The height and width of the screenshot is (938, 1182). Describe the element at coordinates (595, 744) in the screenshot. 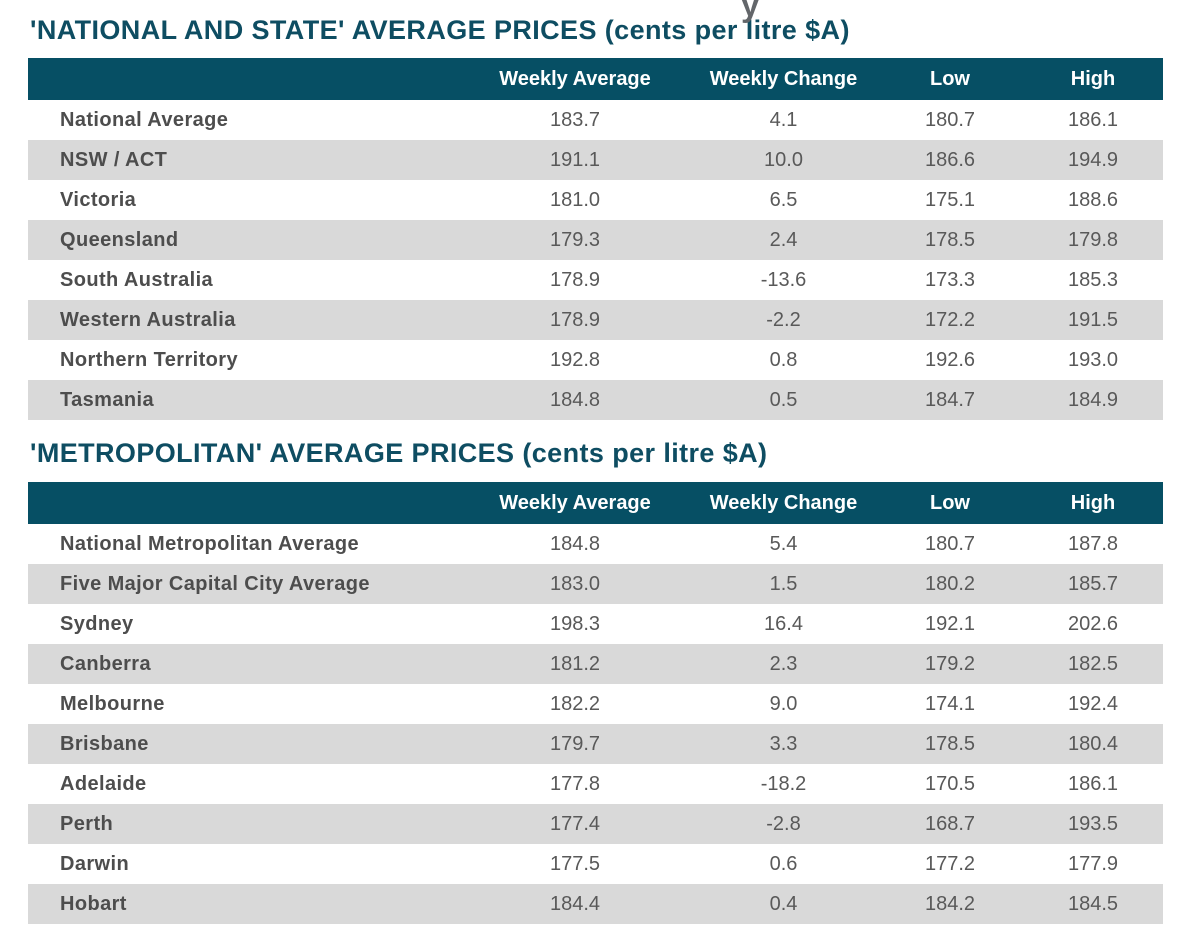

I see `table-row: Brisbane 179.7 3.3 178.5 180.4` at that location.